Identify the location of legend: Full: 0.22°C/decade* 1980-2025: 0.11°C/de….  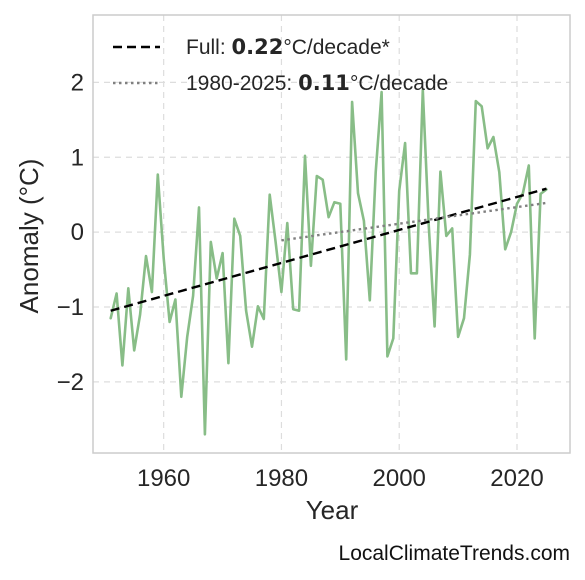
(280, 65).